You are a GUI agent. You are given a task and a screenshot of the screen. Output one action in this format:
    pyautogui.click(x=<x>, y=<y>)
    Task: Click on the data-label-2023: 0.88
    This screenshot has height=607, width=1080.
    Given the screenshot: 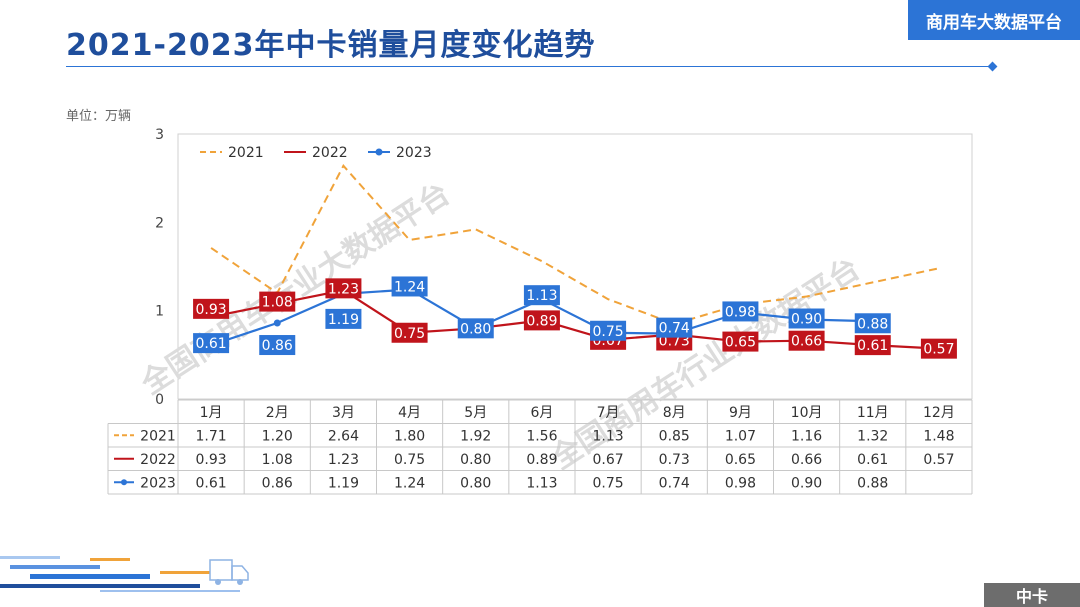 What is the action you would take?
    pyautogui.click(x=872, y=324)
    